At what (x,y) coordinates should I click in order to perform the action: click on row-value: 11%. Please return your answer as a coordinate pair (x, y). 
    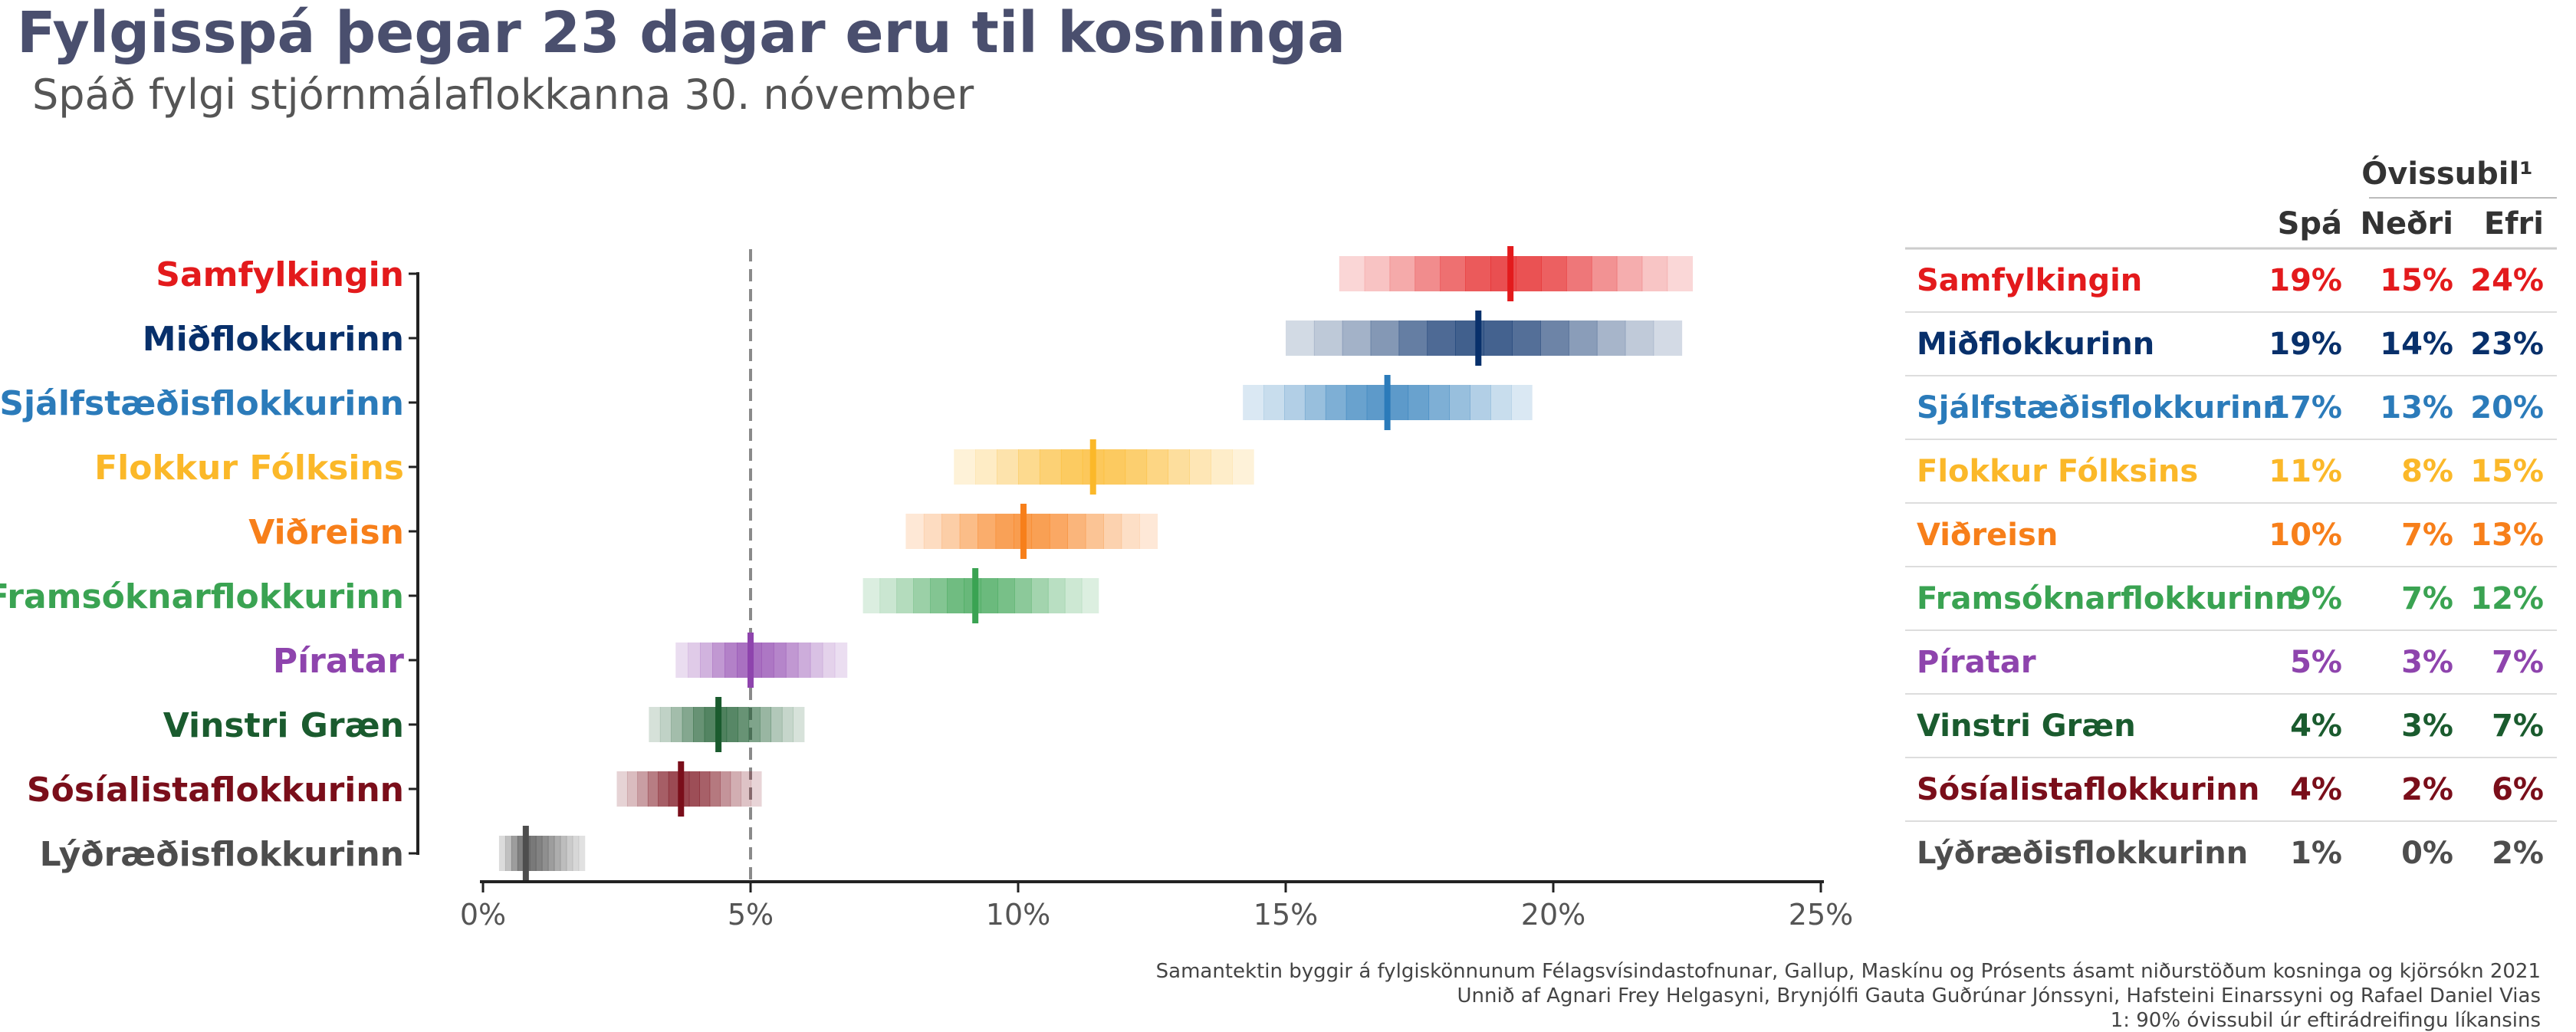
    Looking at the image, I should click on (2306, 472).